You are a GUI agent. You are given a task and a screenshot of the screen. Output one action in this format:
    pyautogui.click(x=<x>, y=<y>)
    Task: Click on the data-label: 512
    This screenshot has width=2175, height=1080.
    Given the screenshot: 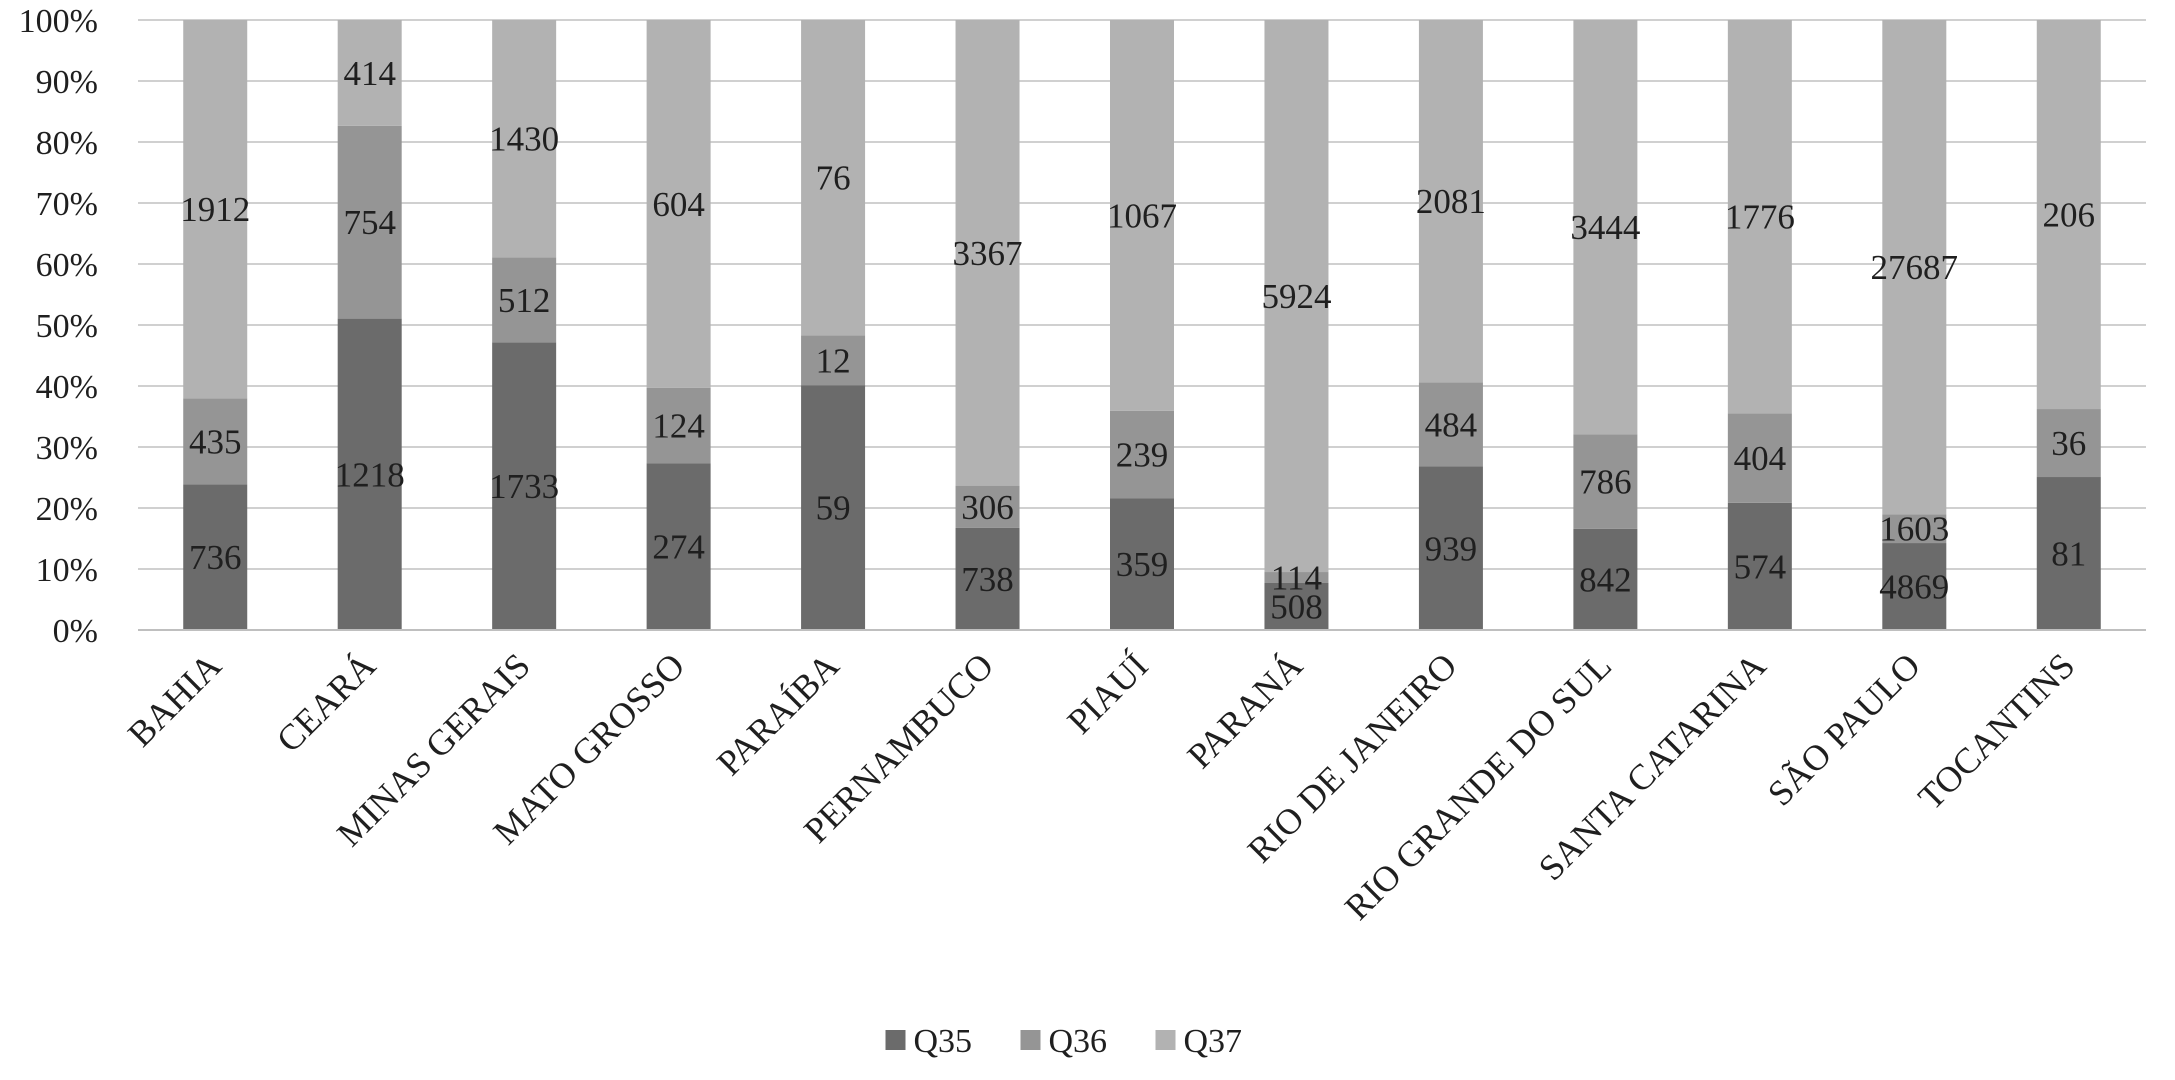 What is the action you would take?
    pyautogui.click(x=524, y=300)
    